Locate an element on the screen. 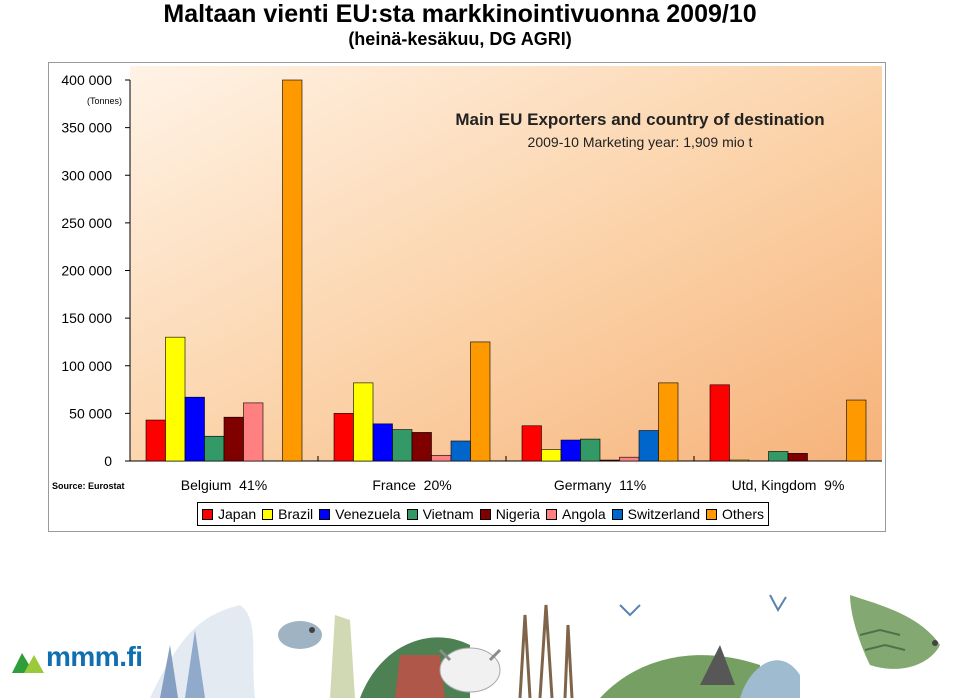 This screenshot has height=698, width=960. legend-item: Venezuela is located at coordinates (360, 514).